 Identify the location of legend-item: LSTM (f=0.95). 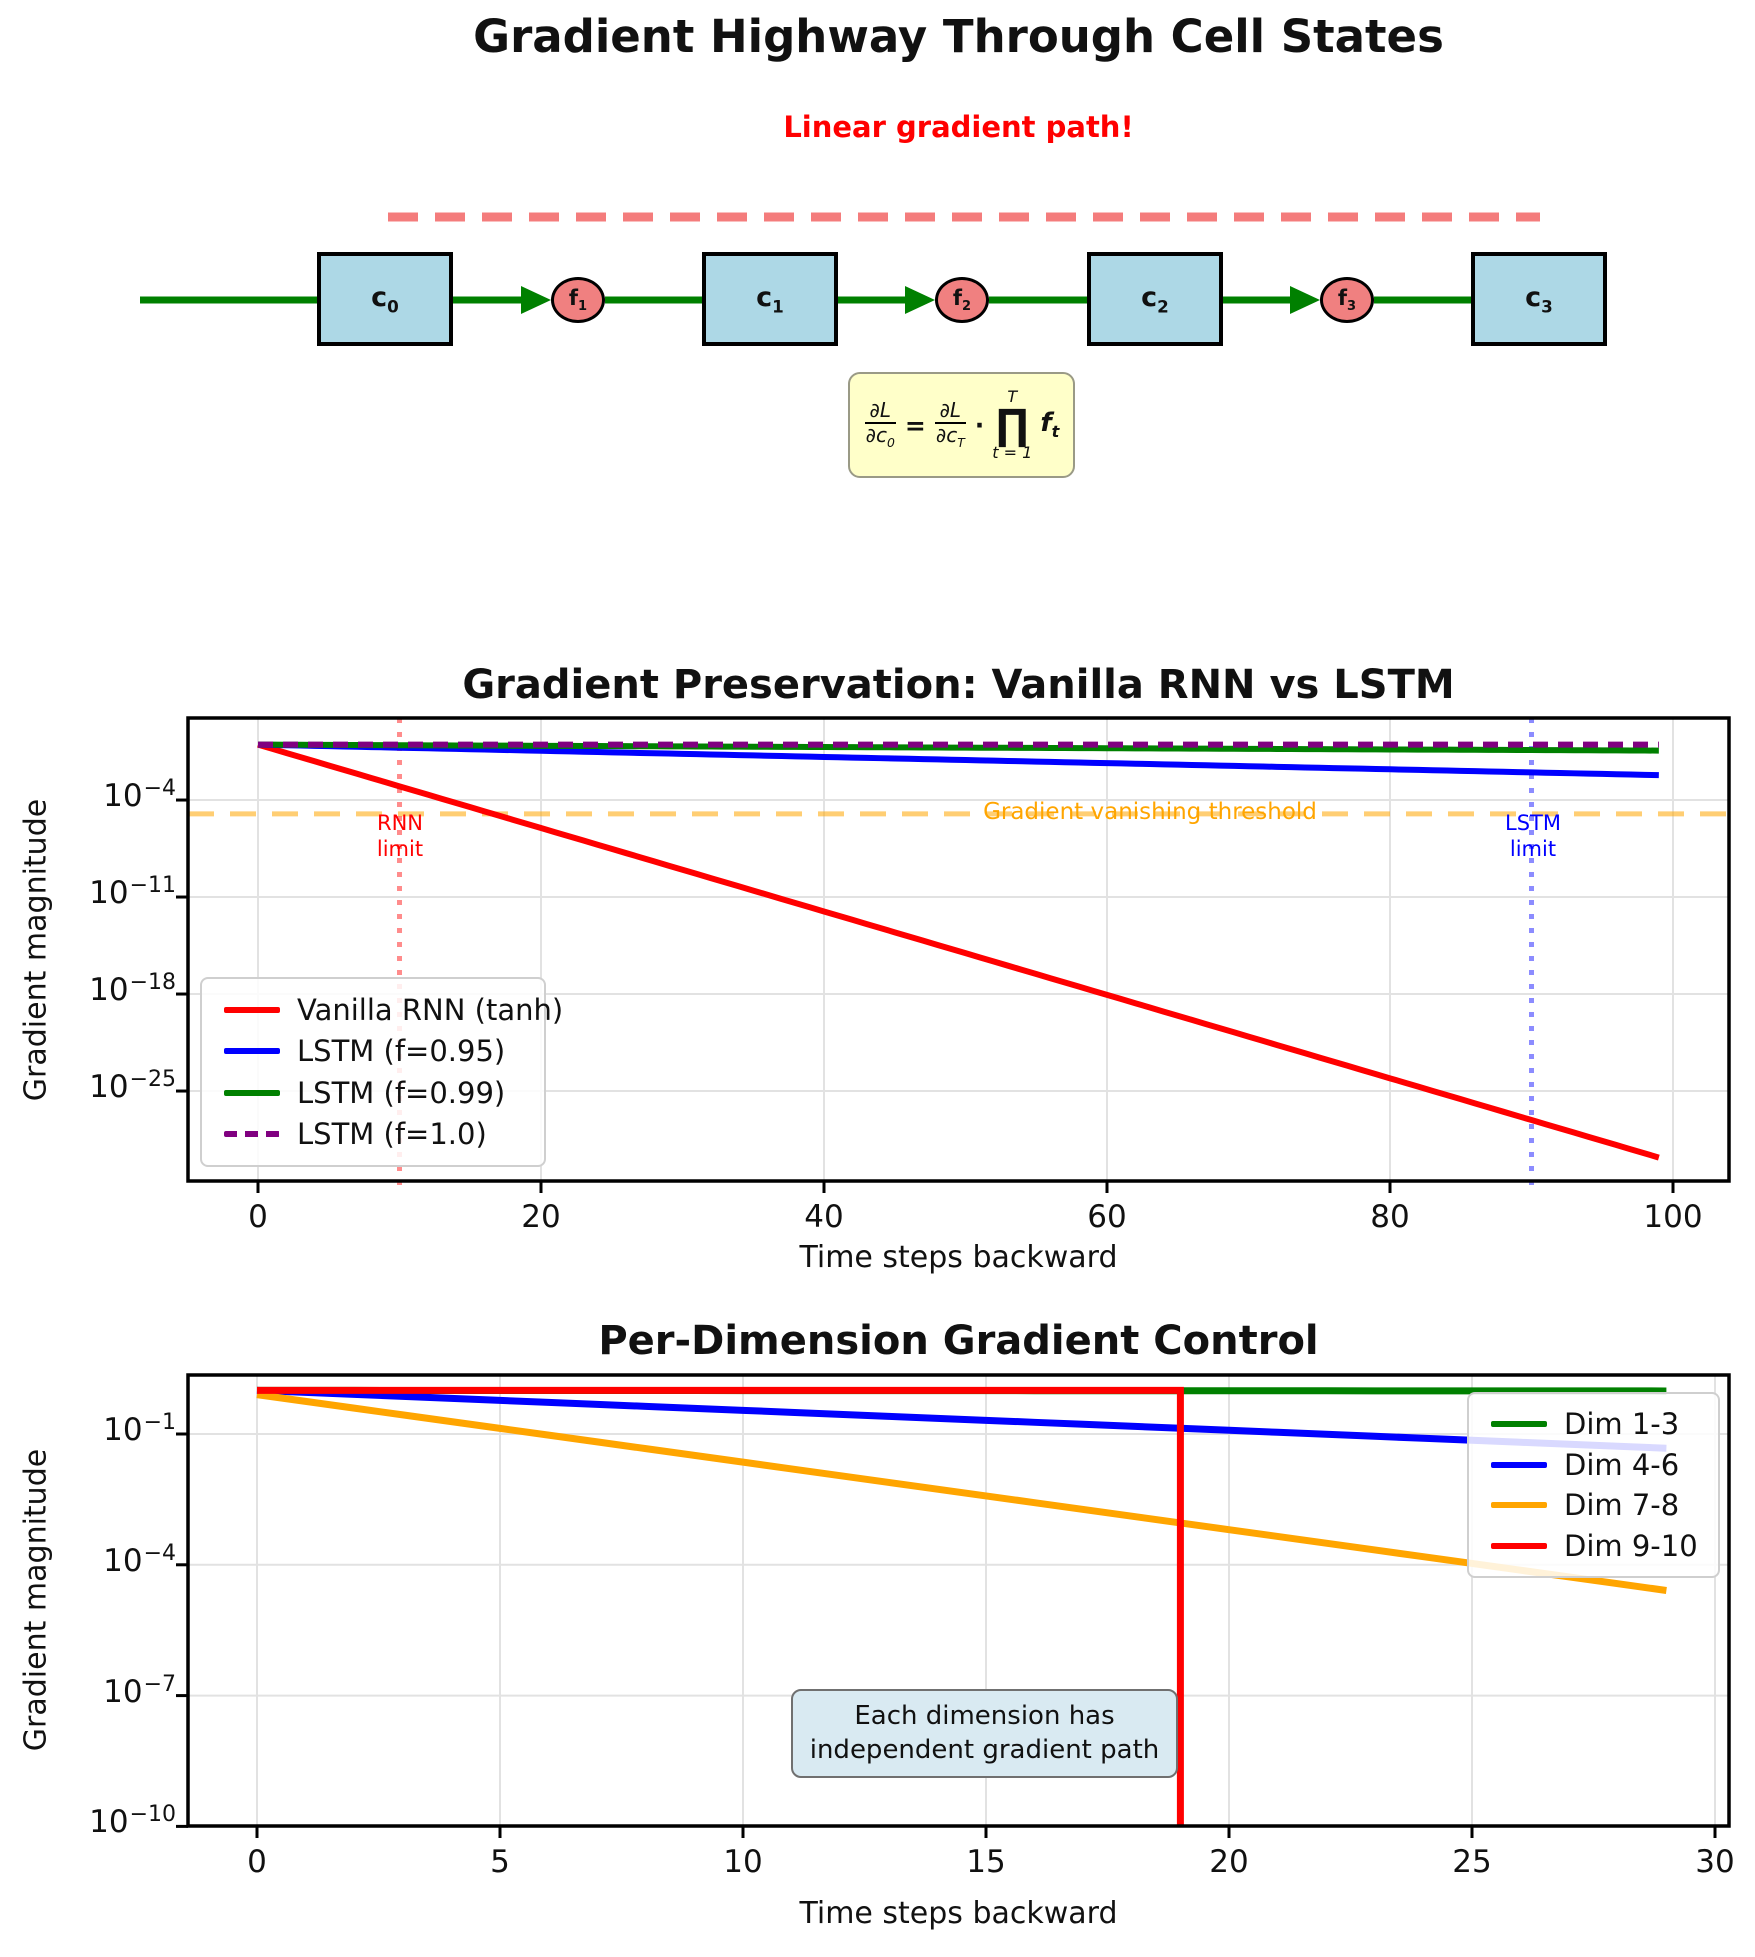
(379, 1051).